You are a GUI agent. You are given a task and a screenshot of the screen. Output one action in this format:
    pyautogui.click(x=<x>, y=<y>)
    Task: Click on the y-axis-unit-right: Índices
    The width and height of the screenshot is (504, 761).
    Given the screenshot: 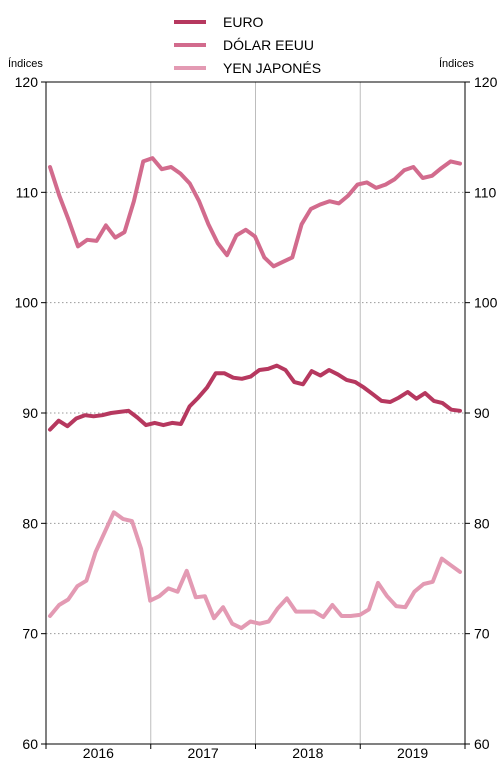 What is the action you would take?
    pyautogui.click(x=456, y=63)
    